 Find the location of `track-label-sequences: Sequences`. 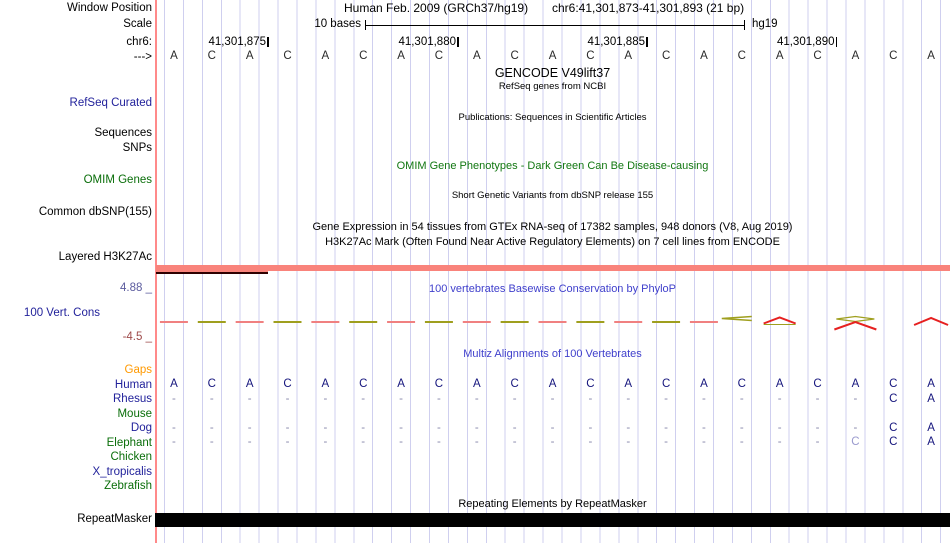

track-label-sequences: Sequences is located at coordinates (123, 133).